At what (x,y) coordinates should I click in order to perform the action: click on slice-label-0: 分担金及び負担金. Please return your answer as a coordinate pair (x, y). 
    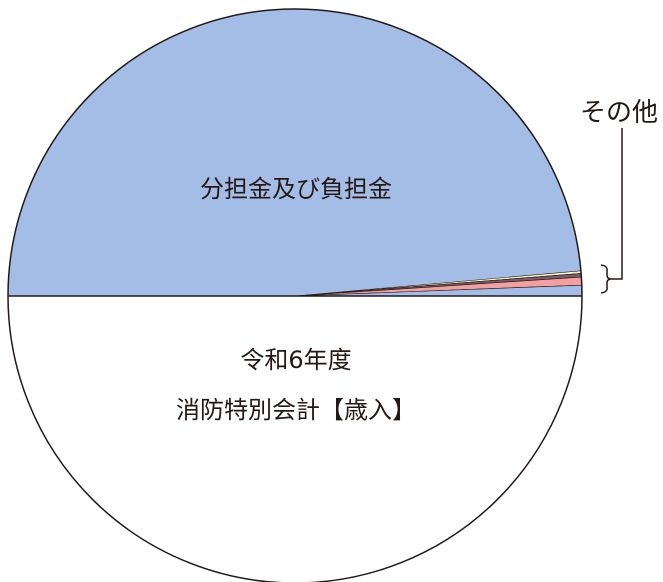
    Looking at the image, I should click on (296, 189).